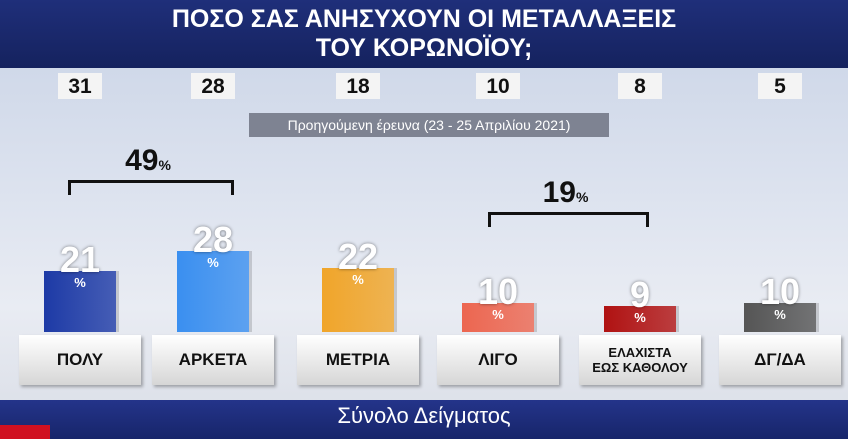  What do you see at coordinates (213, 239) in the screenshot?
I see `value-label: 28` at bounding box center [213, 239].